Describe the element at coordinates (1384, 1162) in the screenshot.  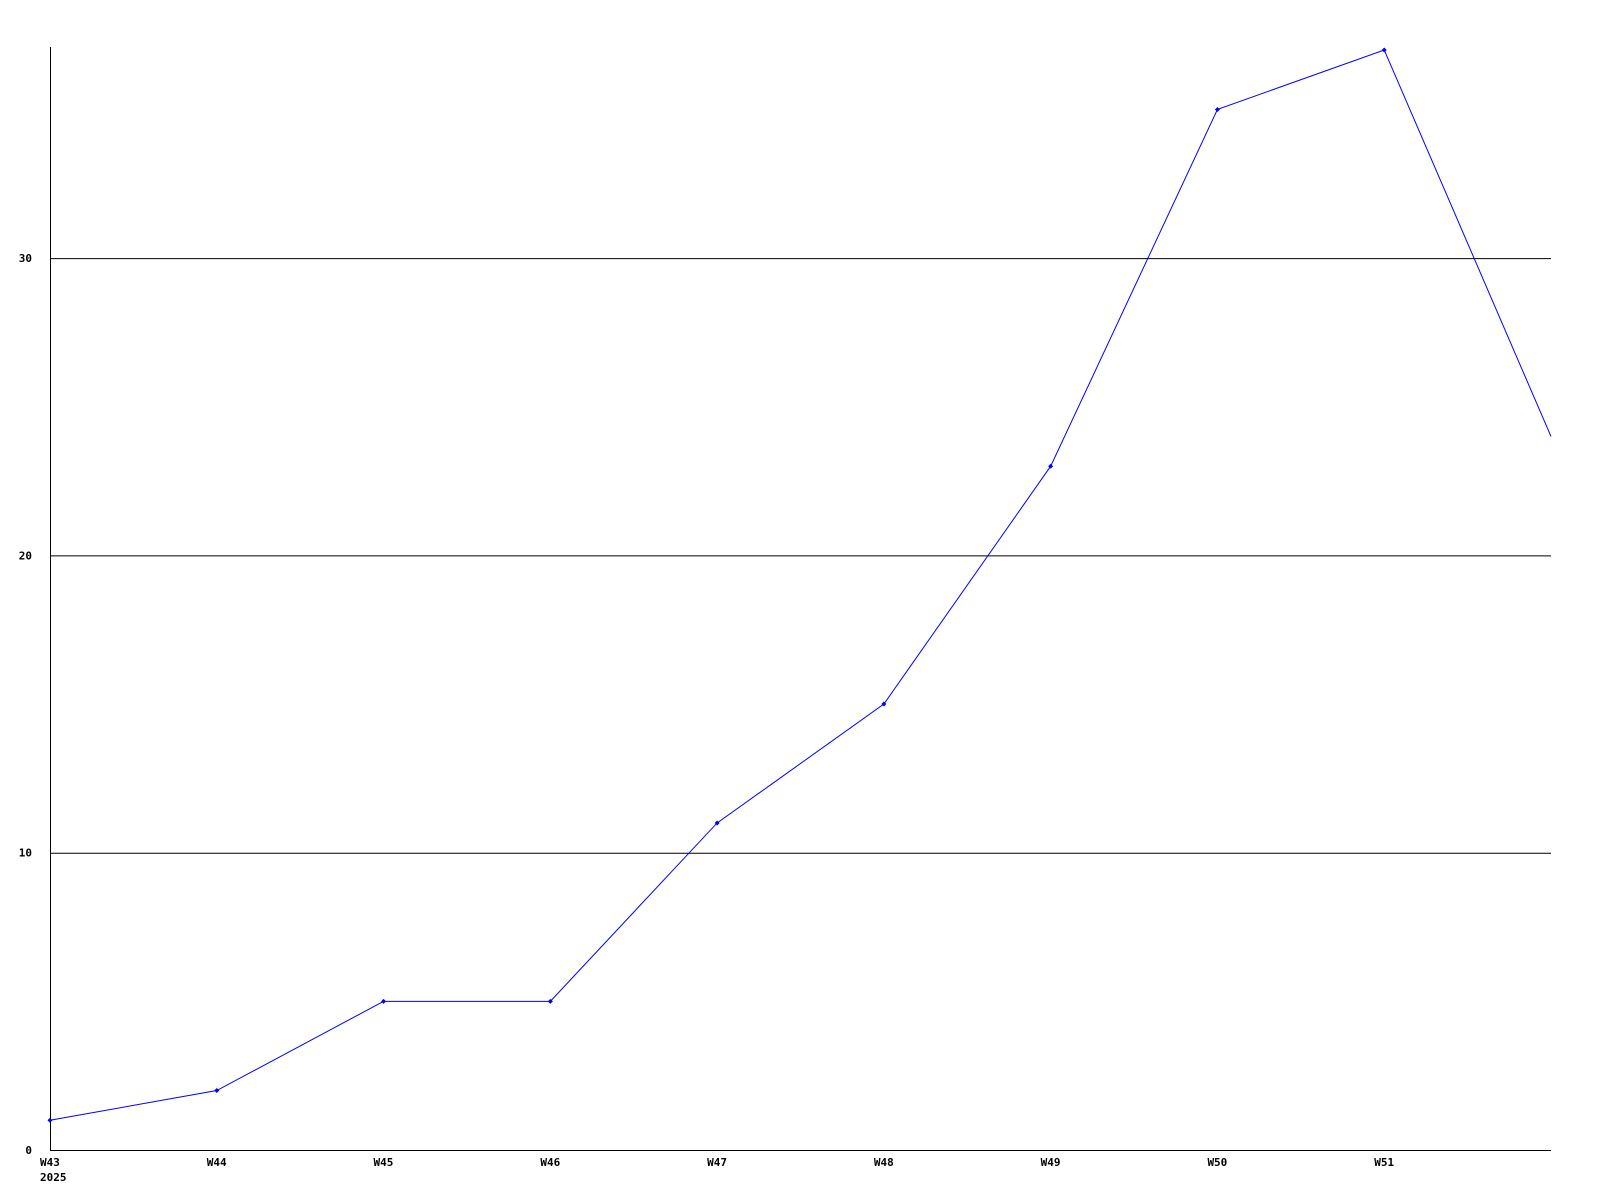
I see `x-tick-label: W51` at that location.